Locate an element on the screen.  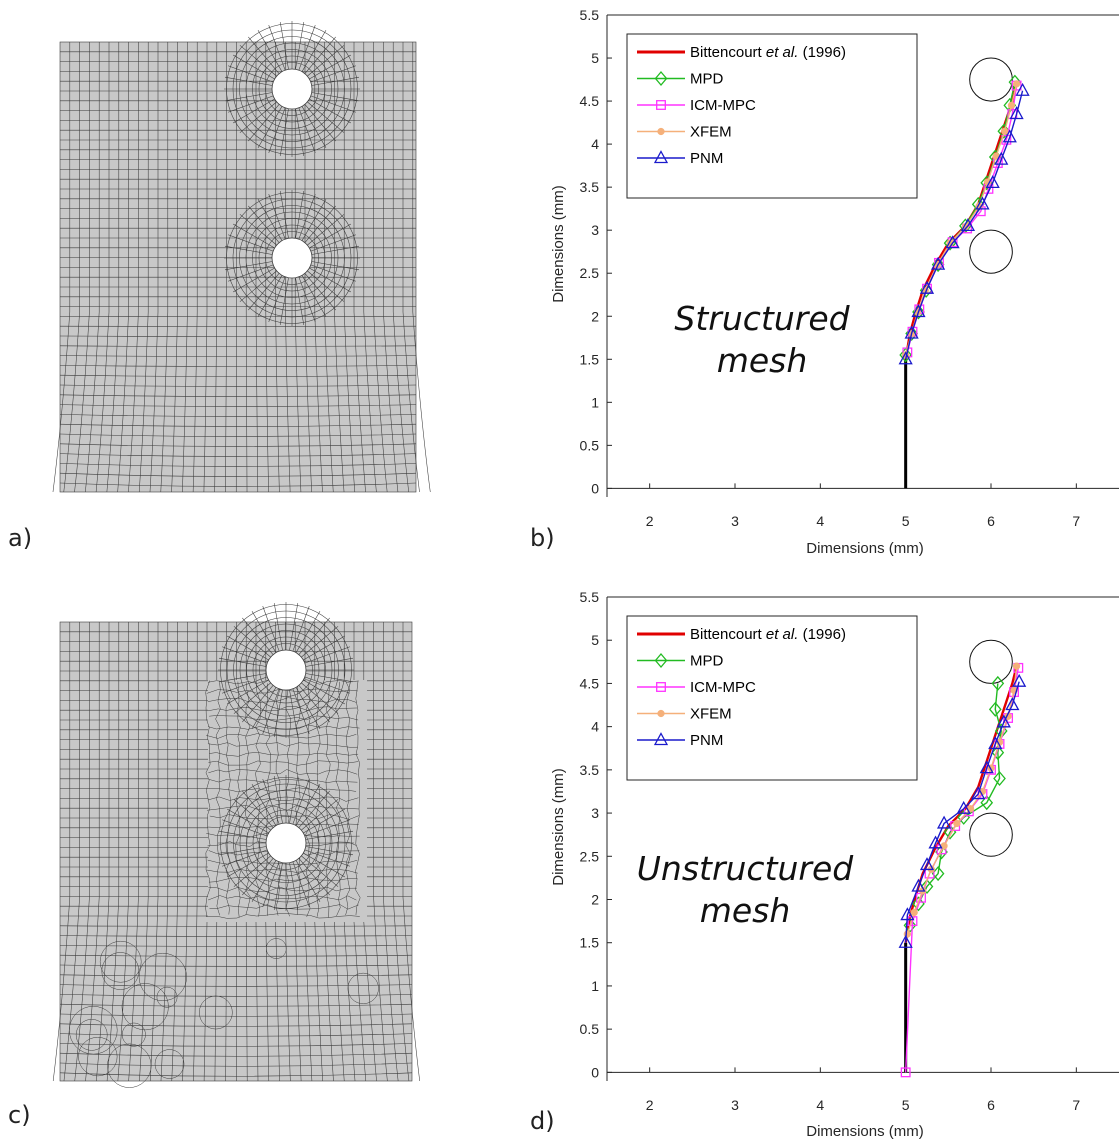
unstructured-mesh-image is located at coordinates (236, 845).